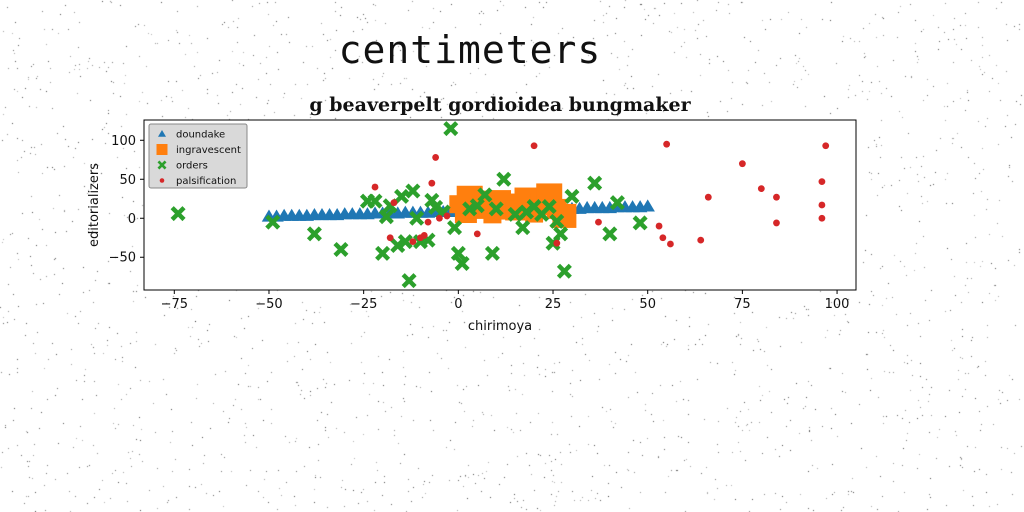 Image resolution: width=1024 pixels, height=512 pixels. Describe the element at coordinates (500, 326) in the screenshot. I see `x-axis-label: chirimoya` at that location.